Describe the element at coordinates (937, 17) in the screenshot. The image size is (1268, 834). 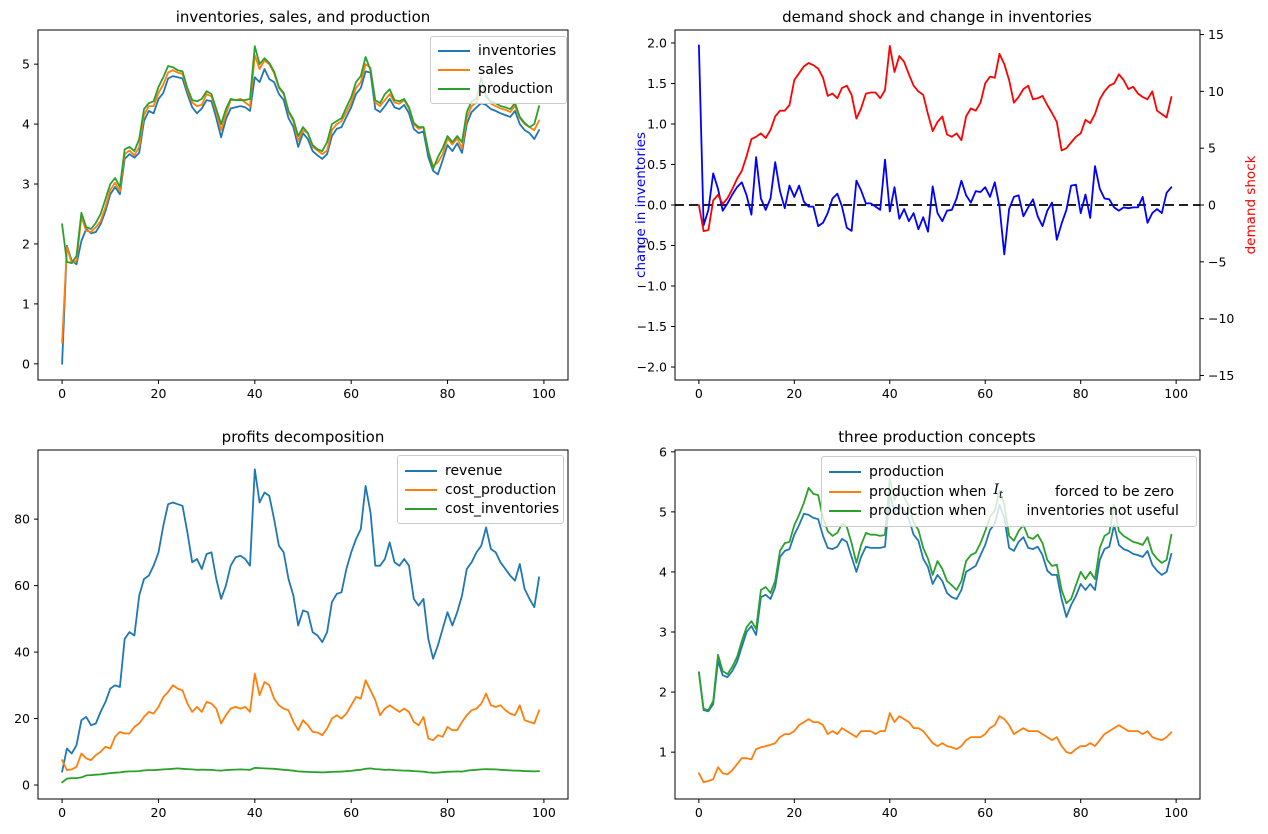
I see `panel-title-demand-shock: demand shock and change in inventories` at that location.